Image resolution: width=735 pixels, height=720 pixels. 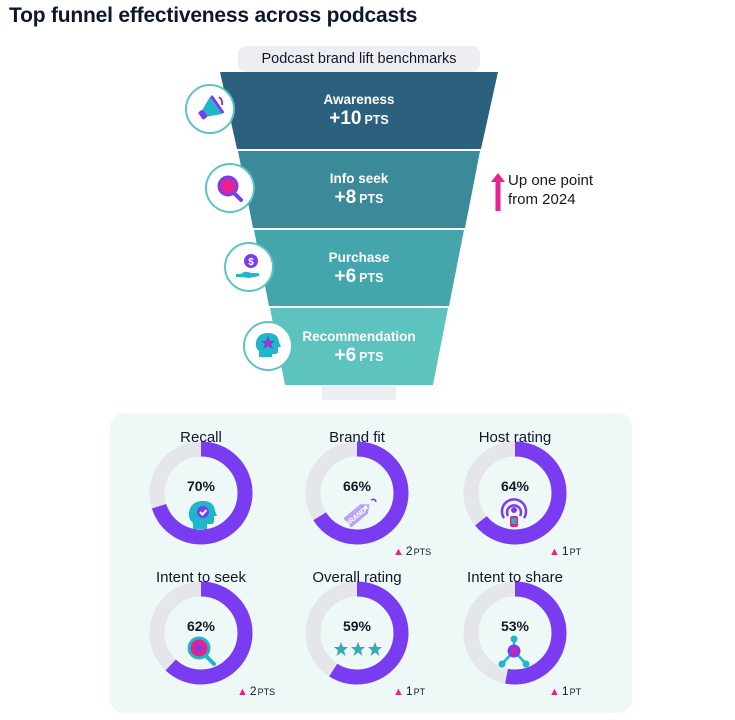 I want to click on funnel-label-info-seek: Info seek +8 PTS, so click(x=359, y=190).